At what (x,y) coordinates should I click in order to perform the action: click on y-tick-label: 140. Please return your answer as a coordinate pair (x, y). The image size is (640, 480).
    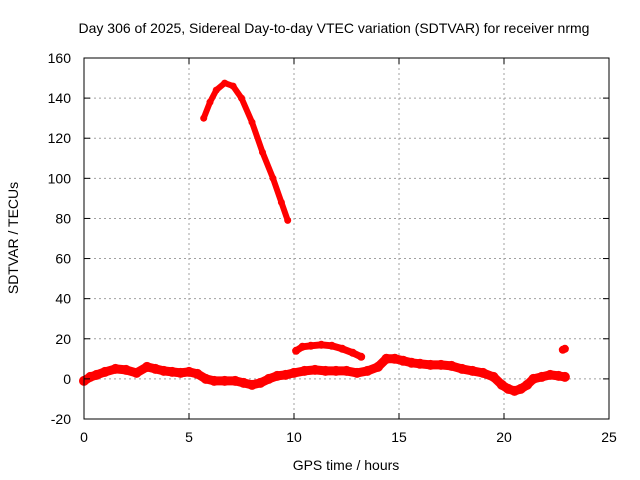
    Looking at the image, I should click on (60, 98).